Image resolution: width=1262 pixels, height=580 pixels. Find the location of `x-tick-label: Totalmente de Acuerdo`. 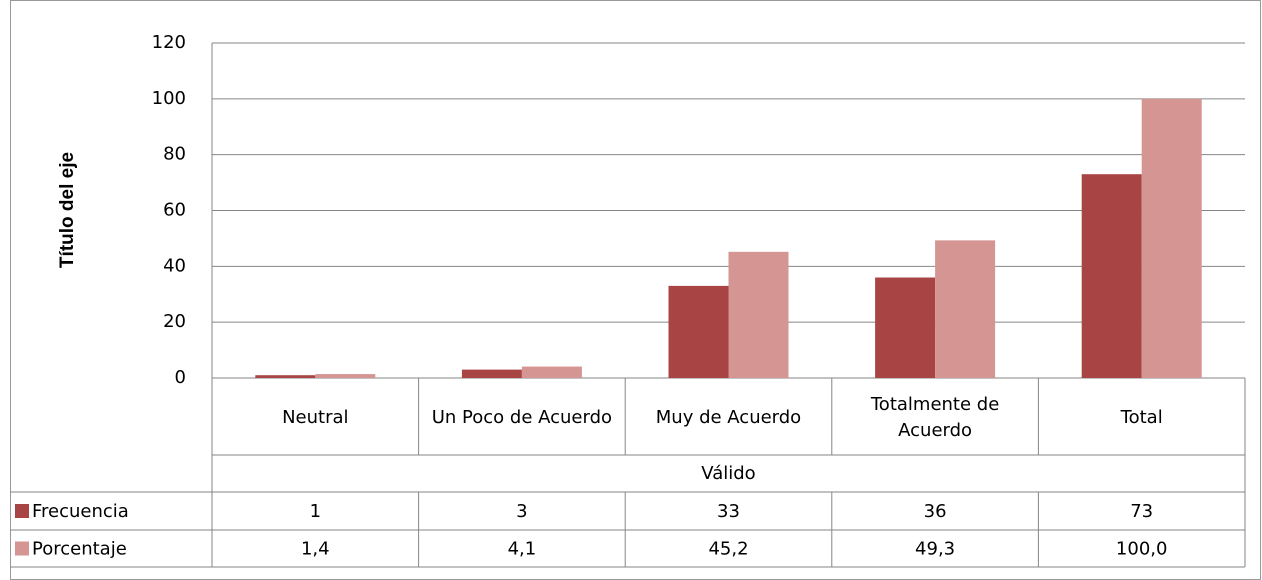

x-tick-label: Totalmente de Acuerdo is located at coordinates (935, 417).